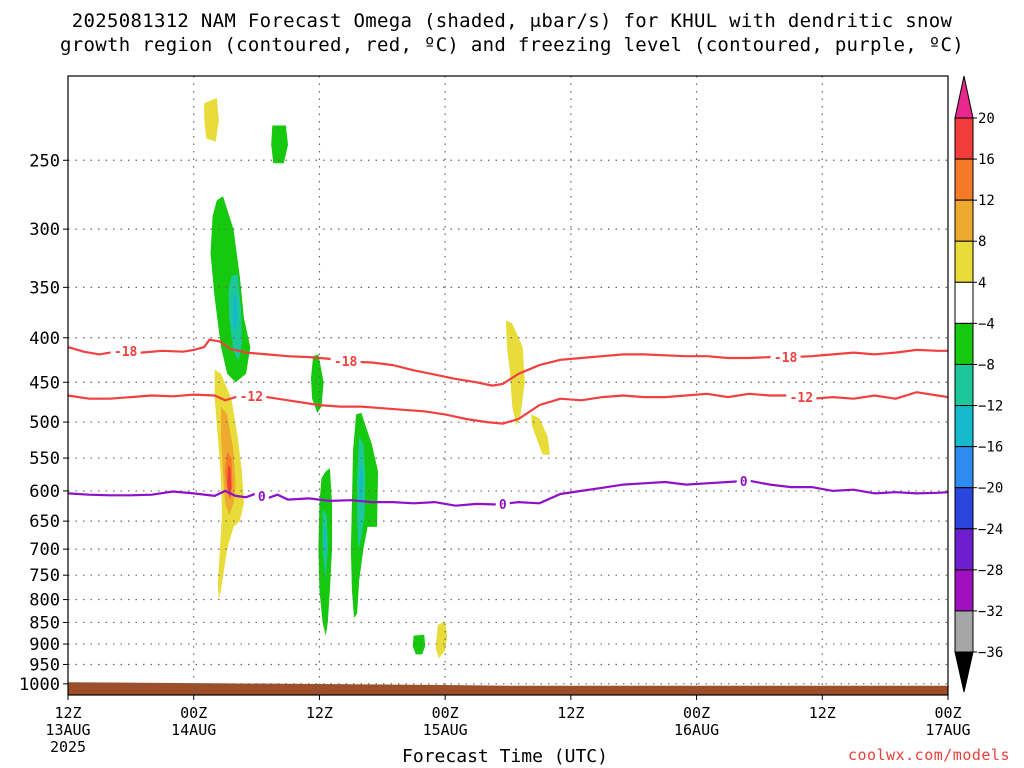  I want to click on colorbar-tick-label: 8, so click(982, 242).